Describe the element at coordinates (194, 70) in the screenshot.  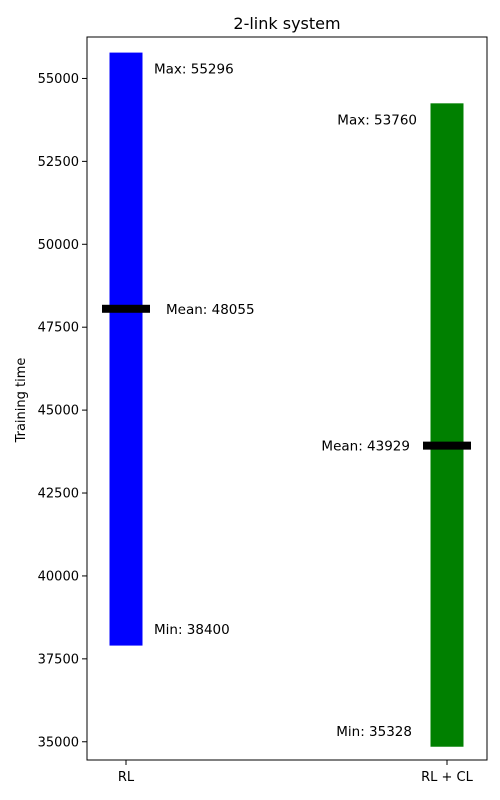
I see `max-label: Max: 55296` at that location.